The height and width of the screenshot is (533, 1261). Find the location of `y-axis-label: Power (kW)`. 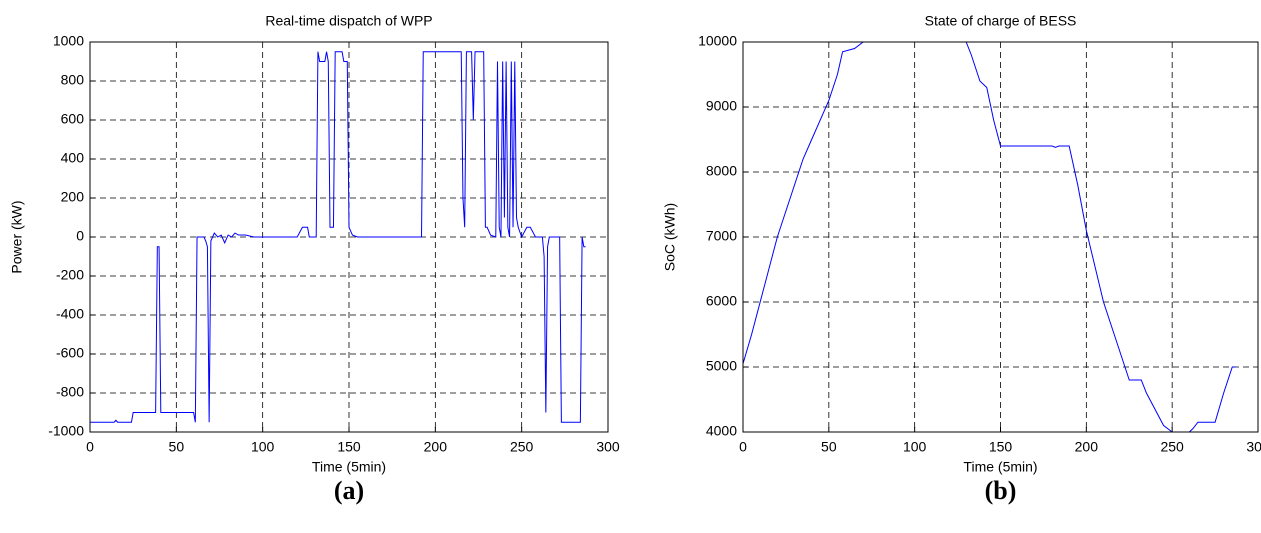

y-axis-label: Power (kW) is located at coordinates (17, 236).